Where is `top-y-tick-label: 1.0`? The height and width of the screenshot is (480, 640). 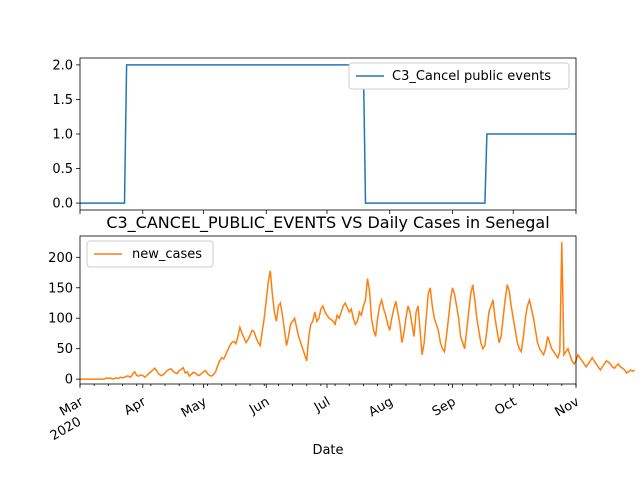 top-y-tick-label: 1.0 is located at coordinates (62, 135).